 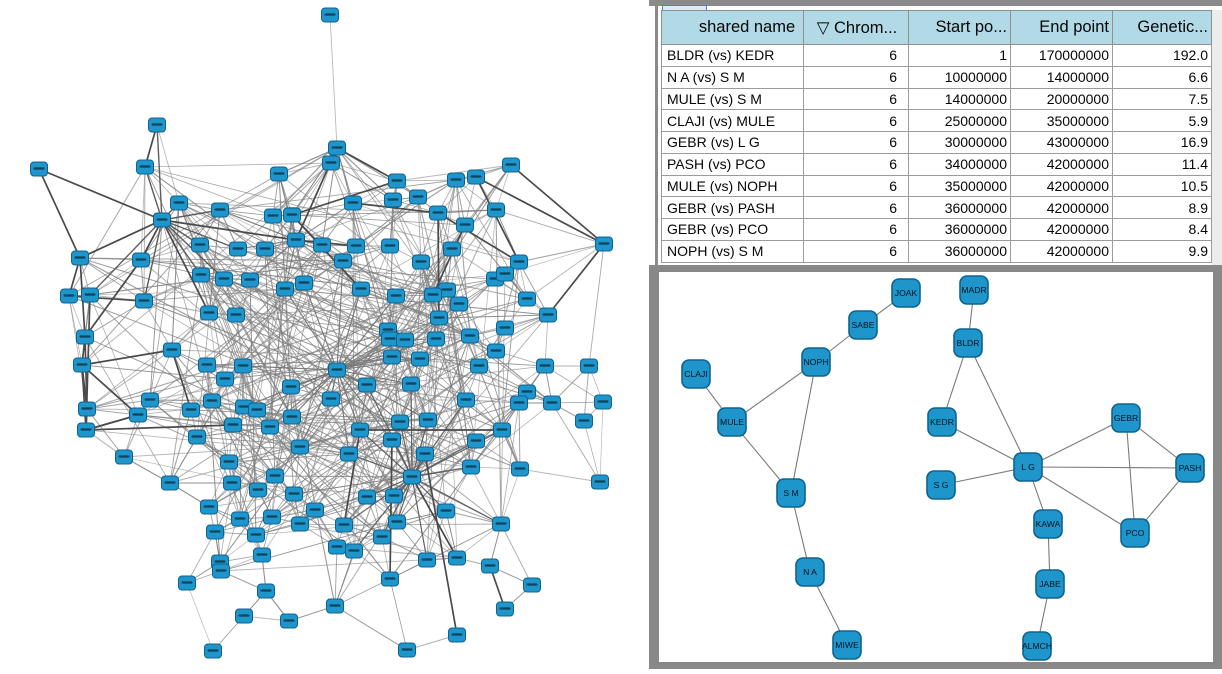 What do you see at coordinates (973, 290) in the screenshot?
I see `svg-text: MADR` at bounding box center [973, 290].